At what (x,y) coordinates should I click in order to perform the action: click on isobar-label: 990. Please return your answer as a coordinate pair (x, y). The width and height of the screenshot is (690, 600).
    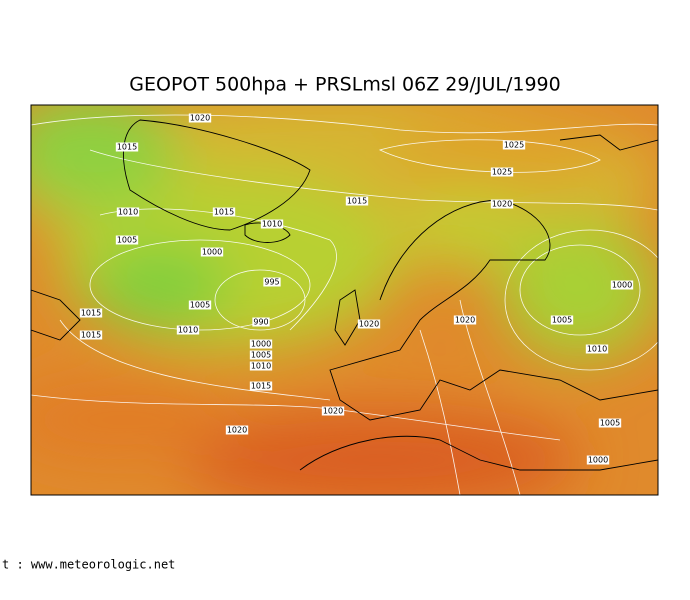
    Looking at the image, I should click on (260, 322).